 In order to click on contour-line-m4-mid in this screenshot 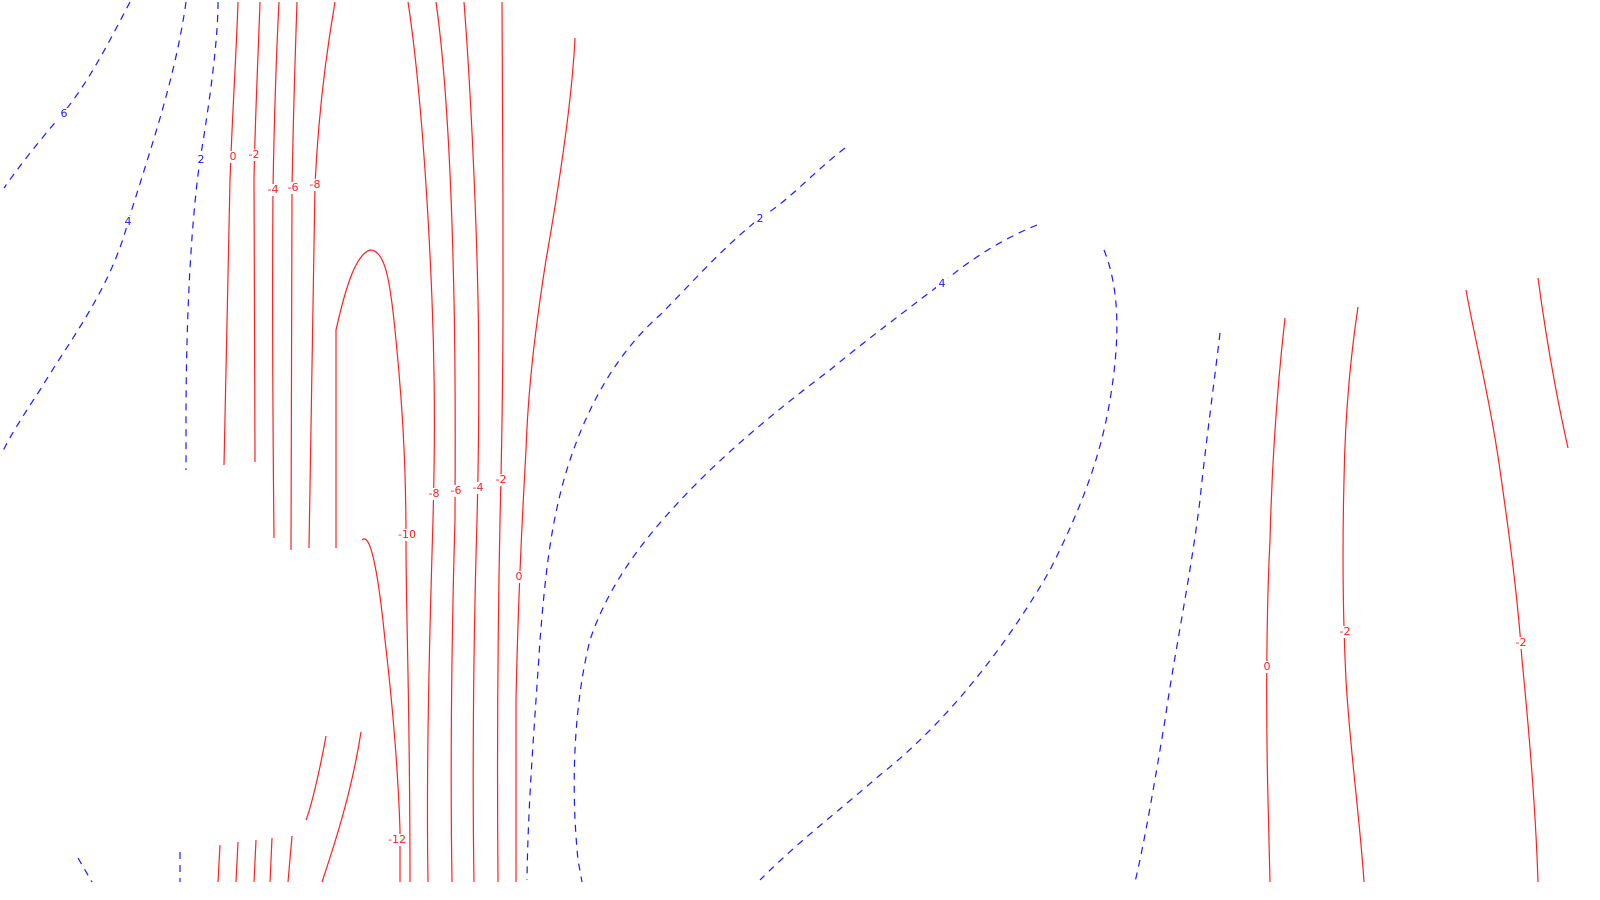, I will do `click(471, 442)`.